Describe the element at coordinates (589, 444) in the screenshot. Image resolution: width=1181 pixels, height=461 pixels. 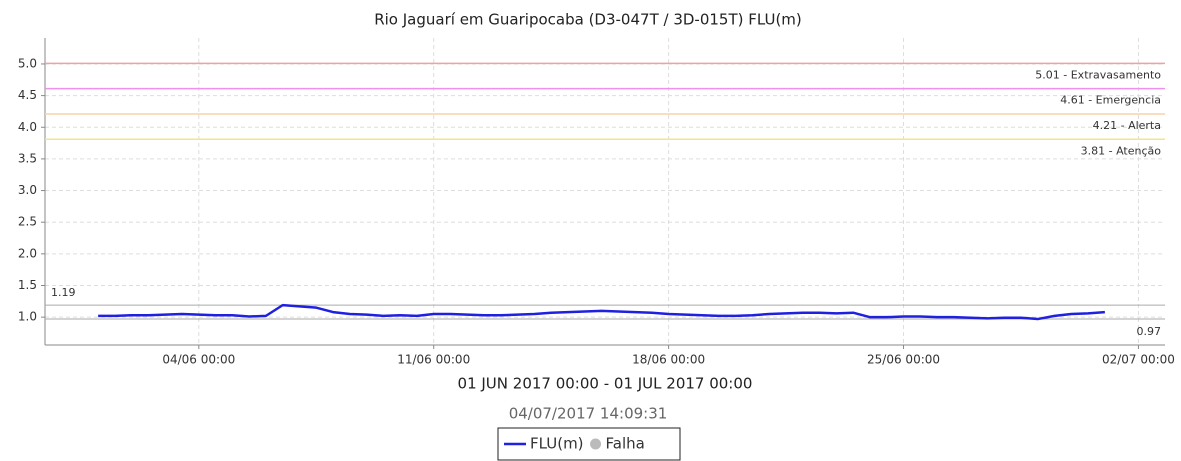
I see `legend-box` at that location.